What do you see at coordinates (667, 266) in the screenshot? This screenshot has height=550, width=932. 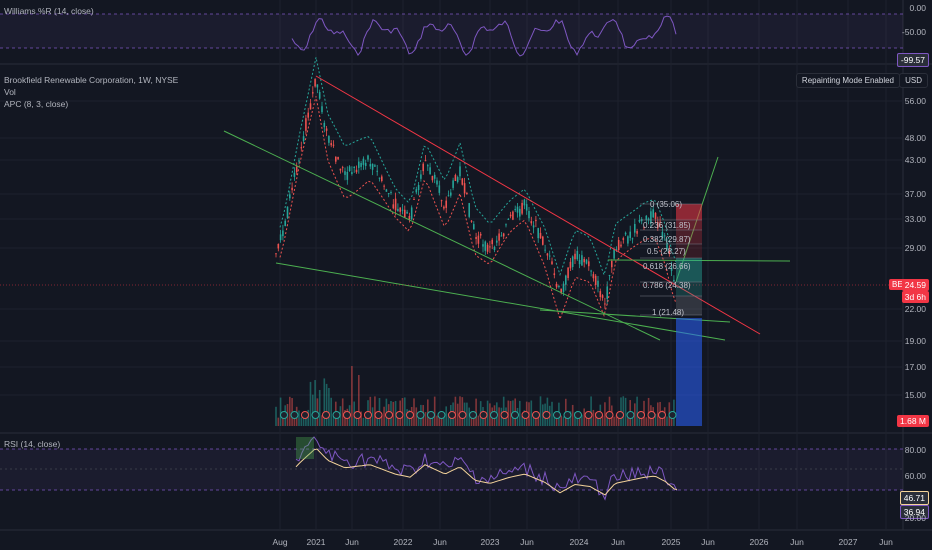 I see `fib-label: 0.618 (26.66)` at bounding box center [667, 266].